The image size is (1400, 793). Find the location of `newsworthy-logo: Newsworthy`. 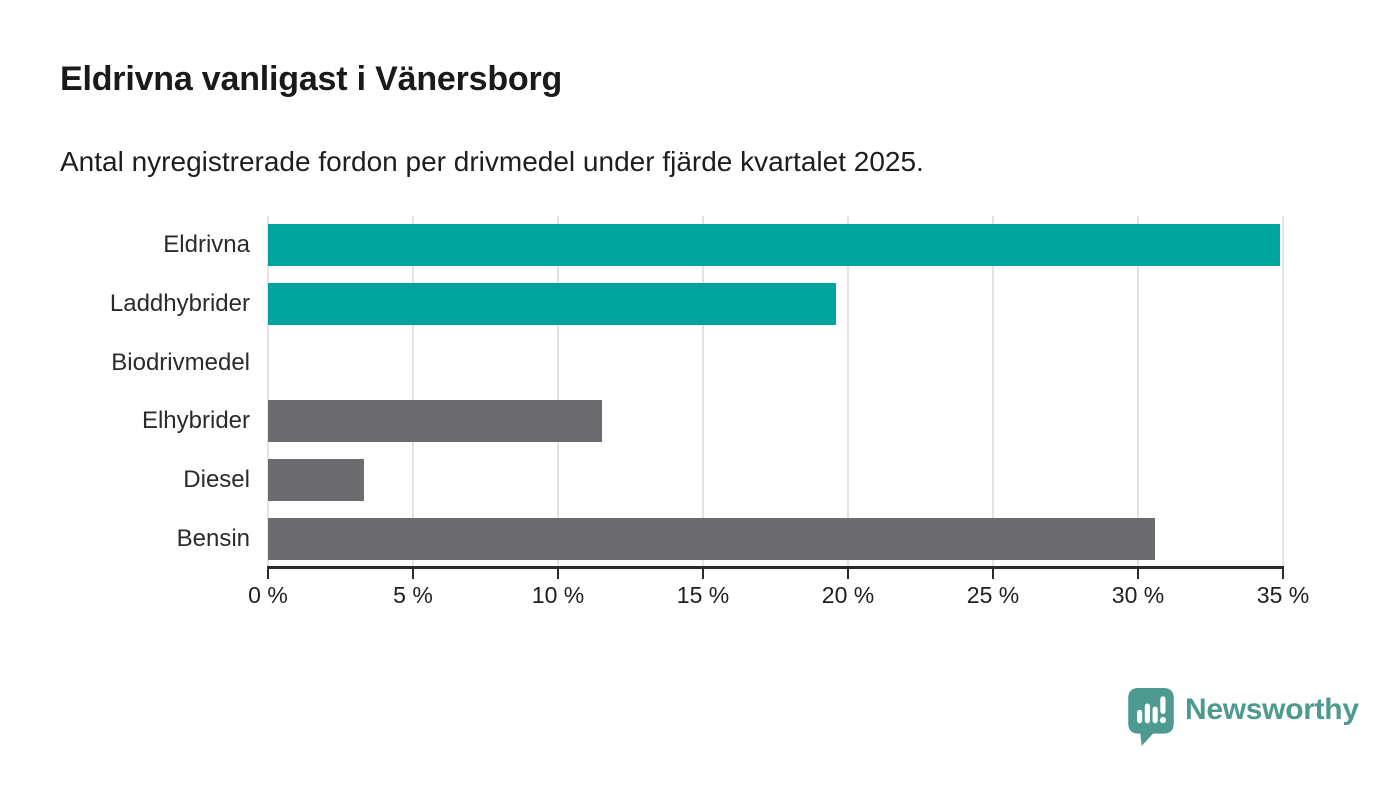

newsworthy-logo: Newsworthy is located at coordinates (1243, 717).